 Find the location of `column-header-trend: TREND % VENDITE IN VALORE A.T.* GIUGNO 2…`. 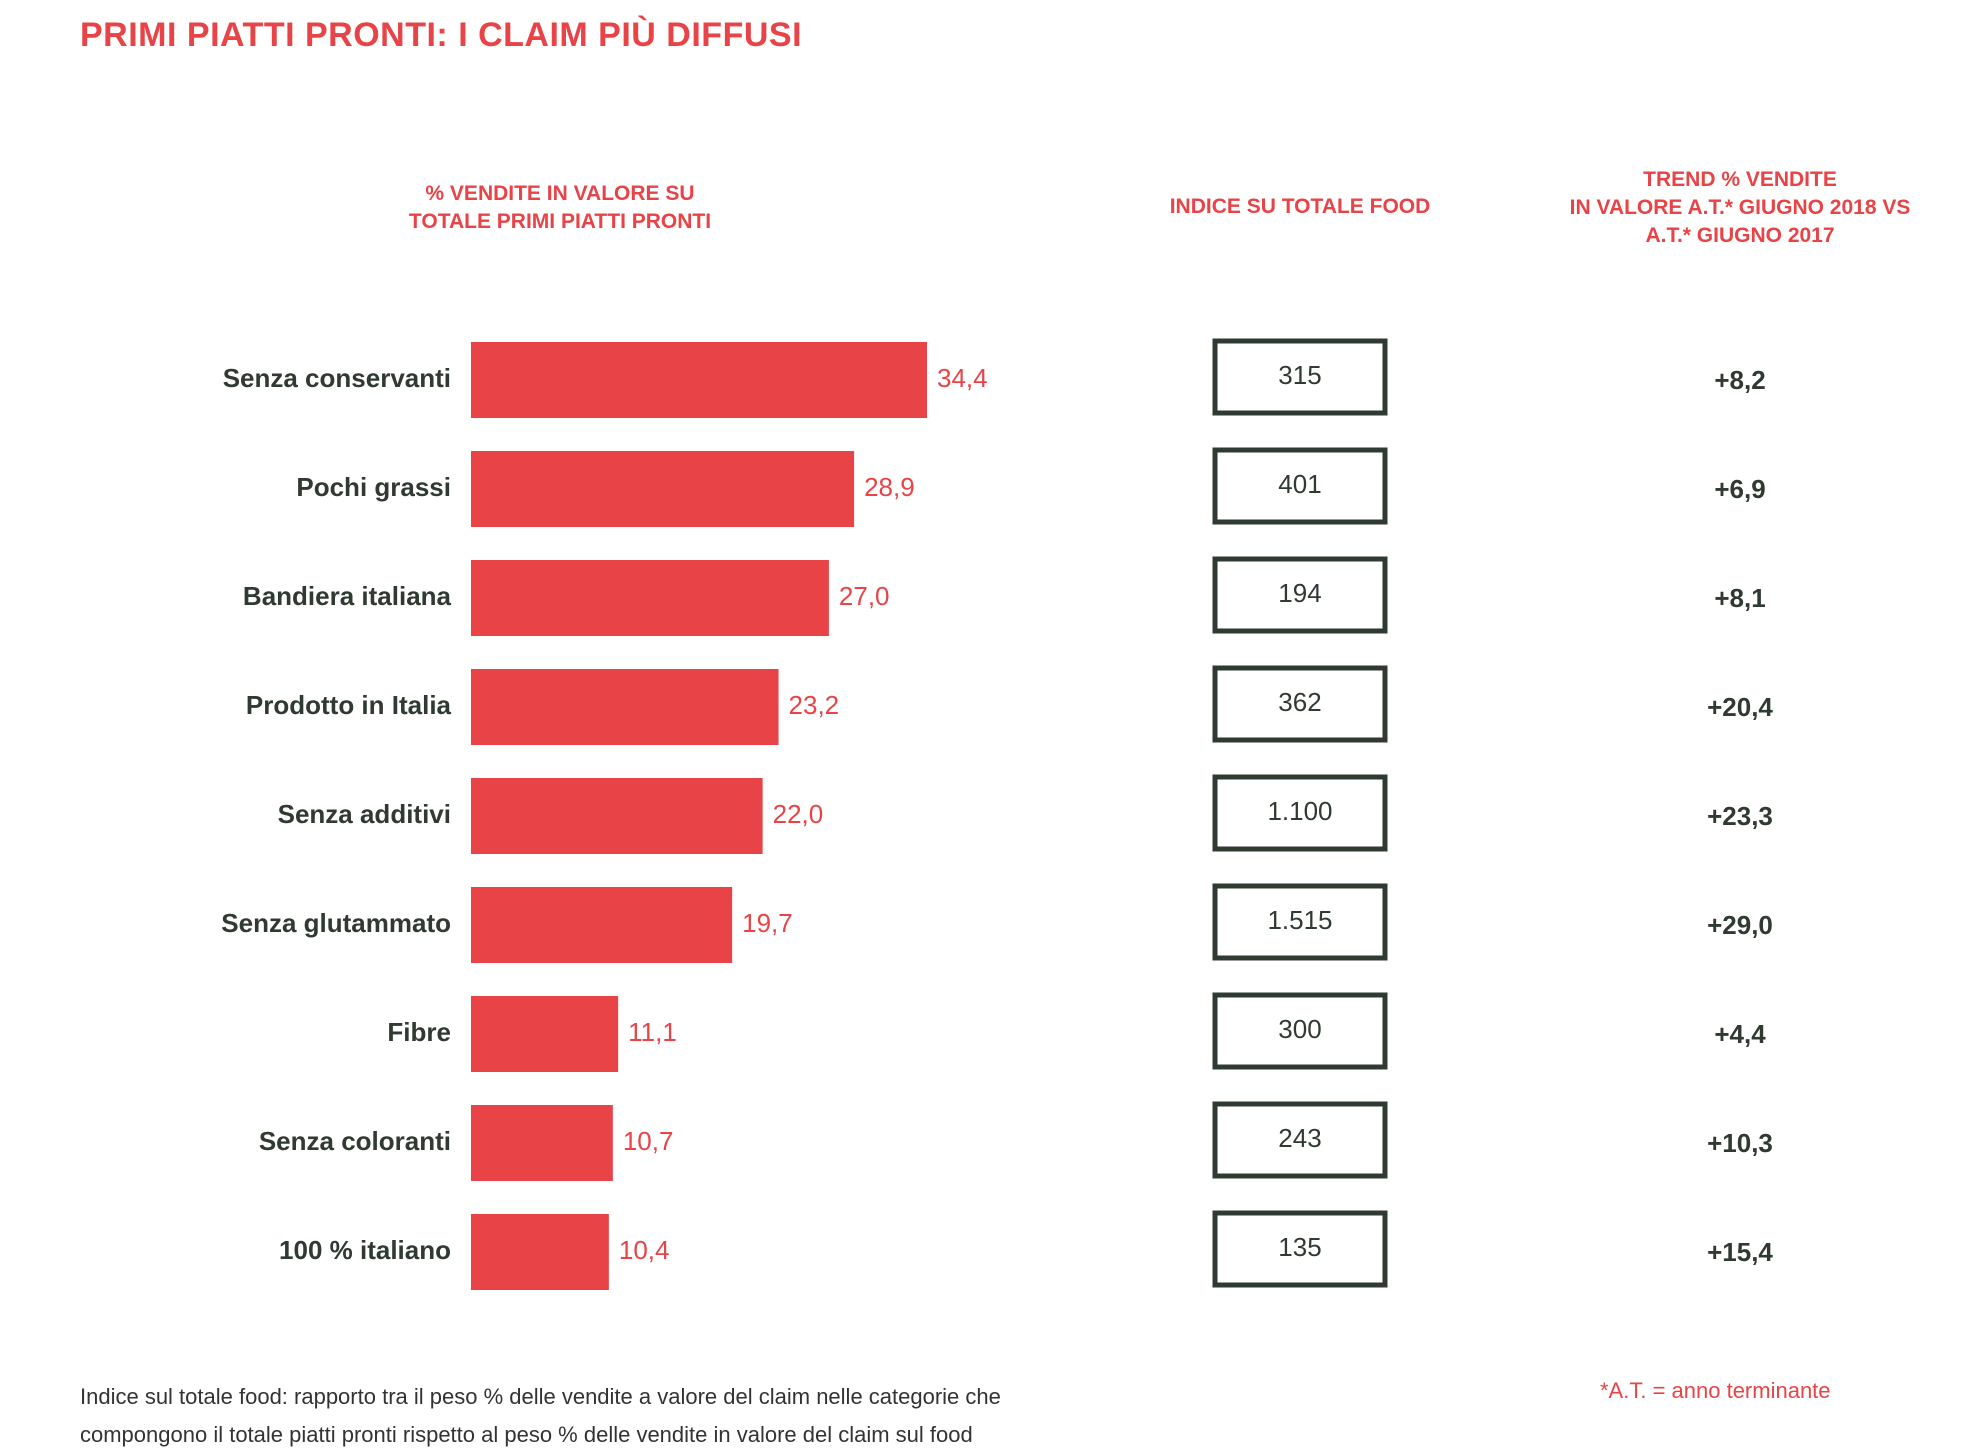

column-header-trend: TREND % VENDITE IN VALORE A.T.* GIUGNO 2… is located at coordinates (1740, 207).